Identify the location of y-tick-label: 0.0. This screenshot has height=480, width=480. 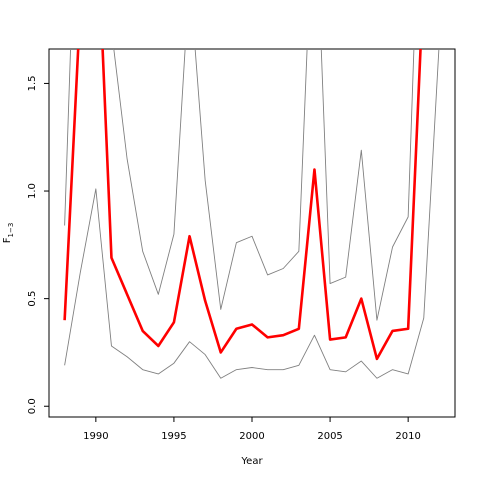
(32, 406).